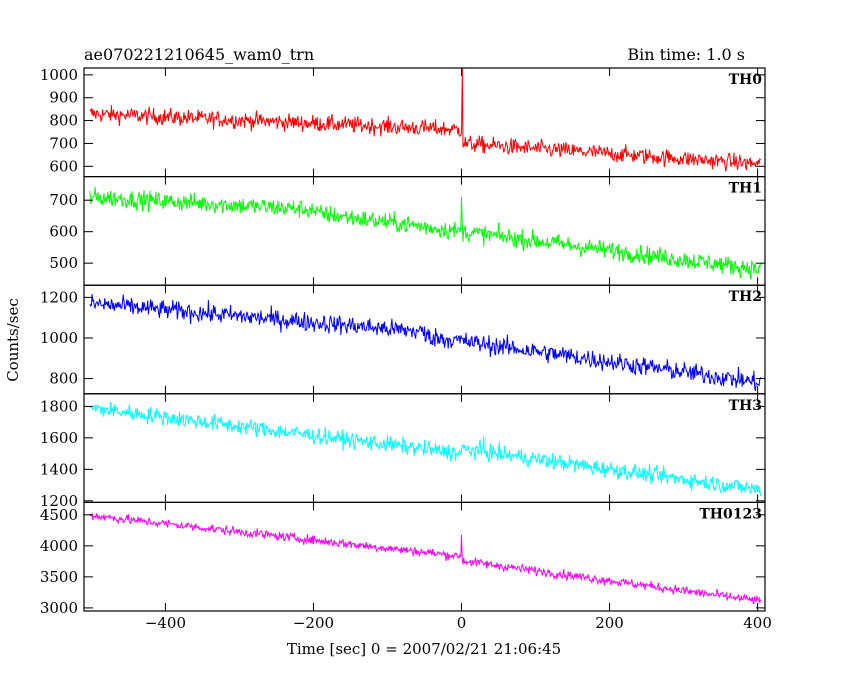  I want to click on y-axis-label: Counts/sec, so click(13, 340).